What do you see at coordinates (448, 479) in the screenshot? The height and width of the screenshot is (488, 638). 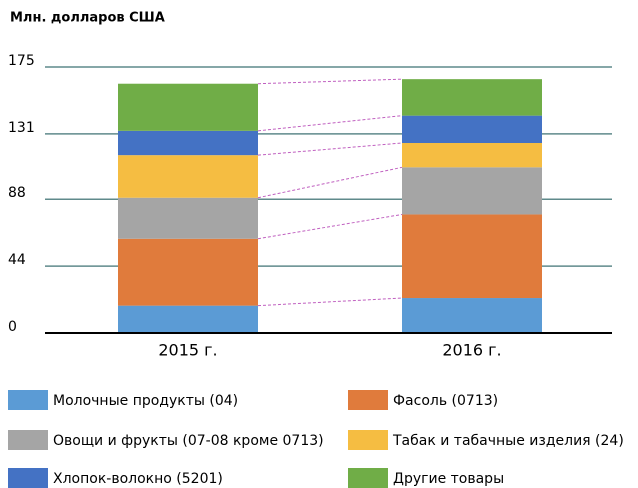 I see `legend-label: Другие товары` at bounding box center [448, 479].